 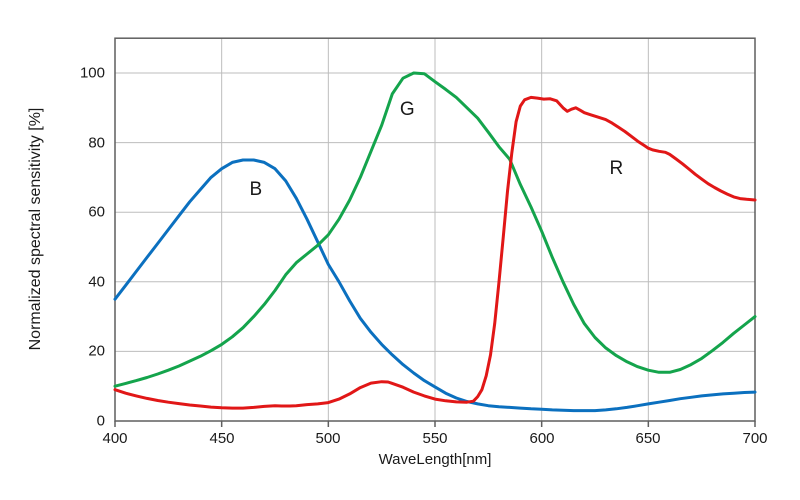 I want to click on series-label-r: R, so click(x=616, y=168).